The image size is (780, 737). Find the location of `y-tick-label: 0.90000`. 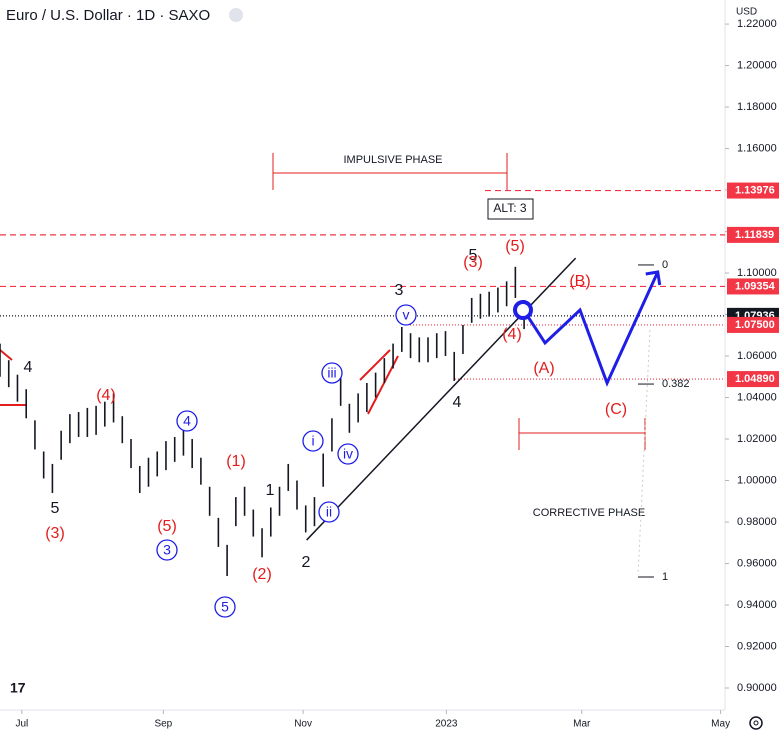

y-tick-label: 0.90000 is located at coordinates (757, 688).